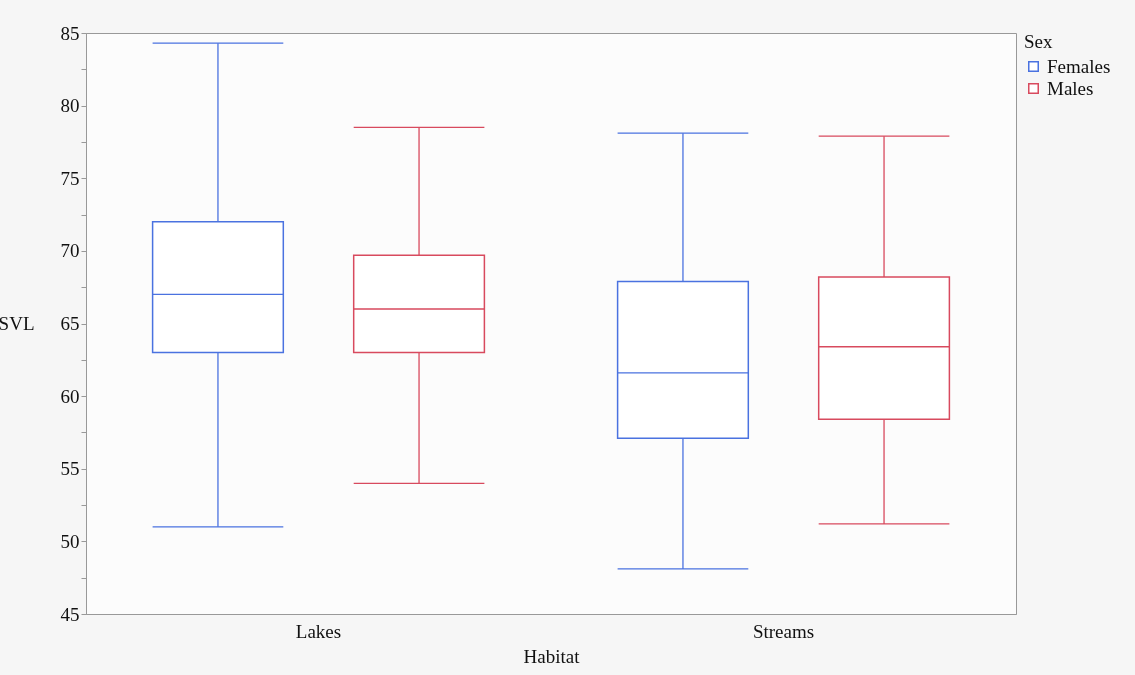 Image resolution: width=1135 pixels, height=675 pixels. I want to click on x-axis-title: Habitat, so click(552, 656).